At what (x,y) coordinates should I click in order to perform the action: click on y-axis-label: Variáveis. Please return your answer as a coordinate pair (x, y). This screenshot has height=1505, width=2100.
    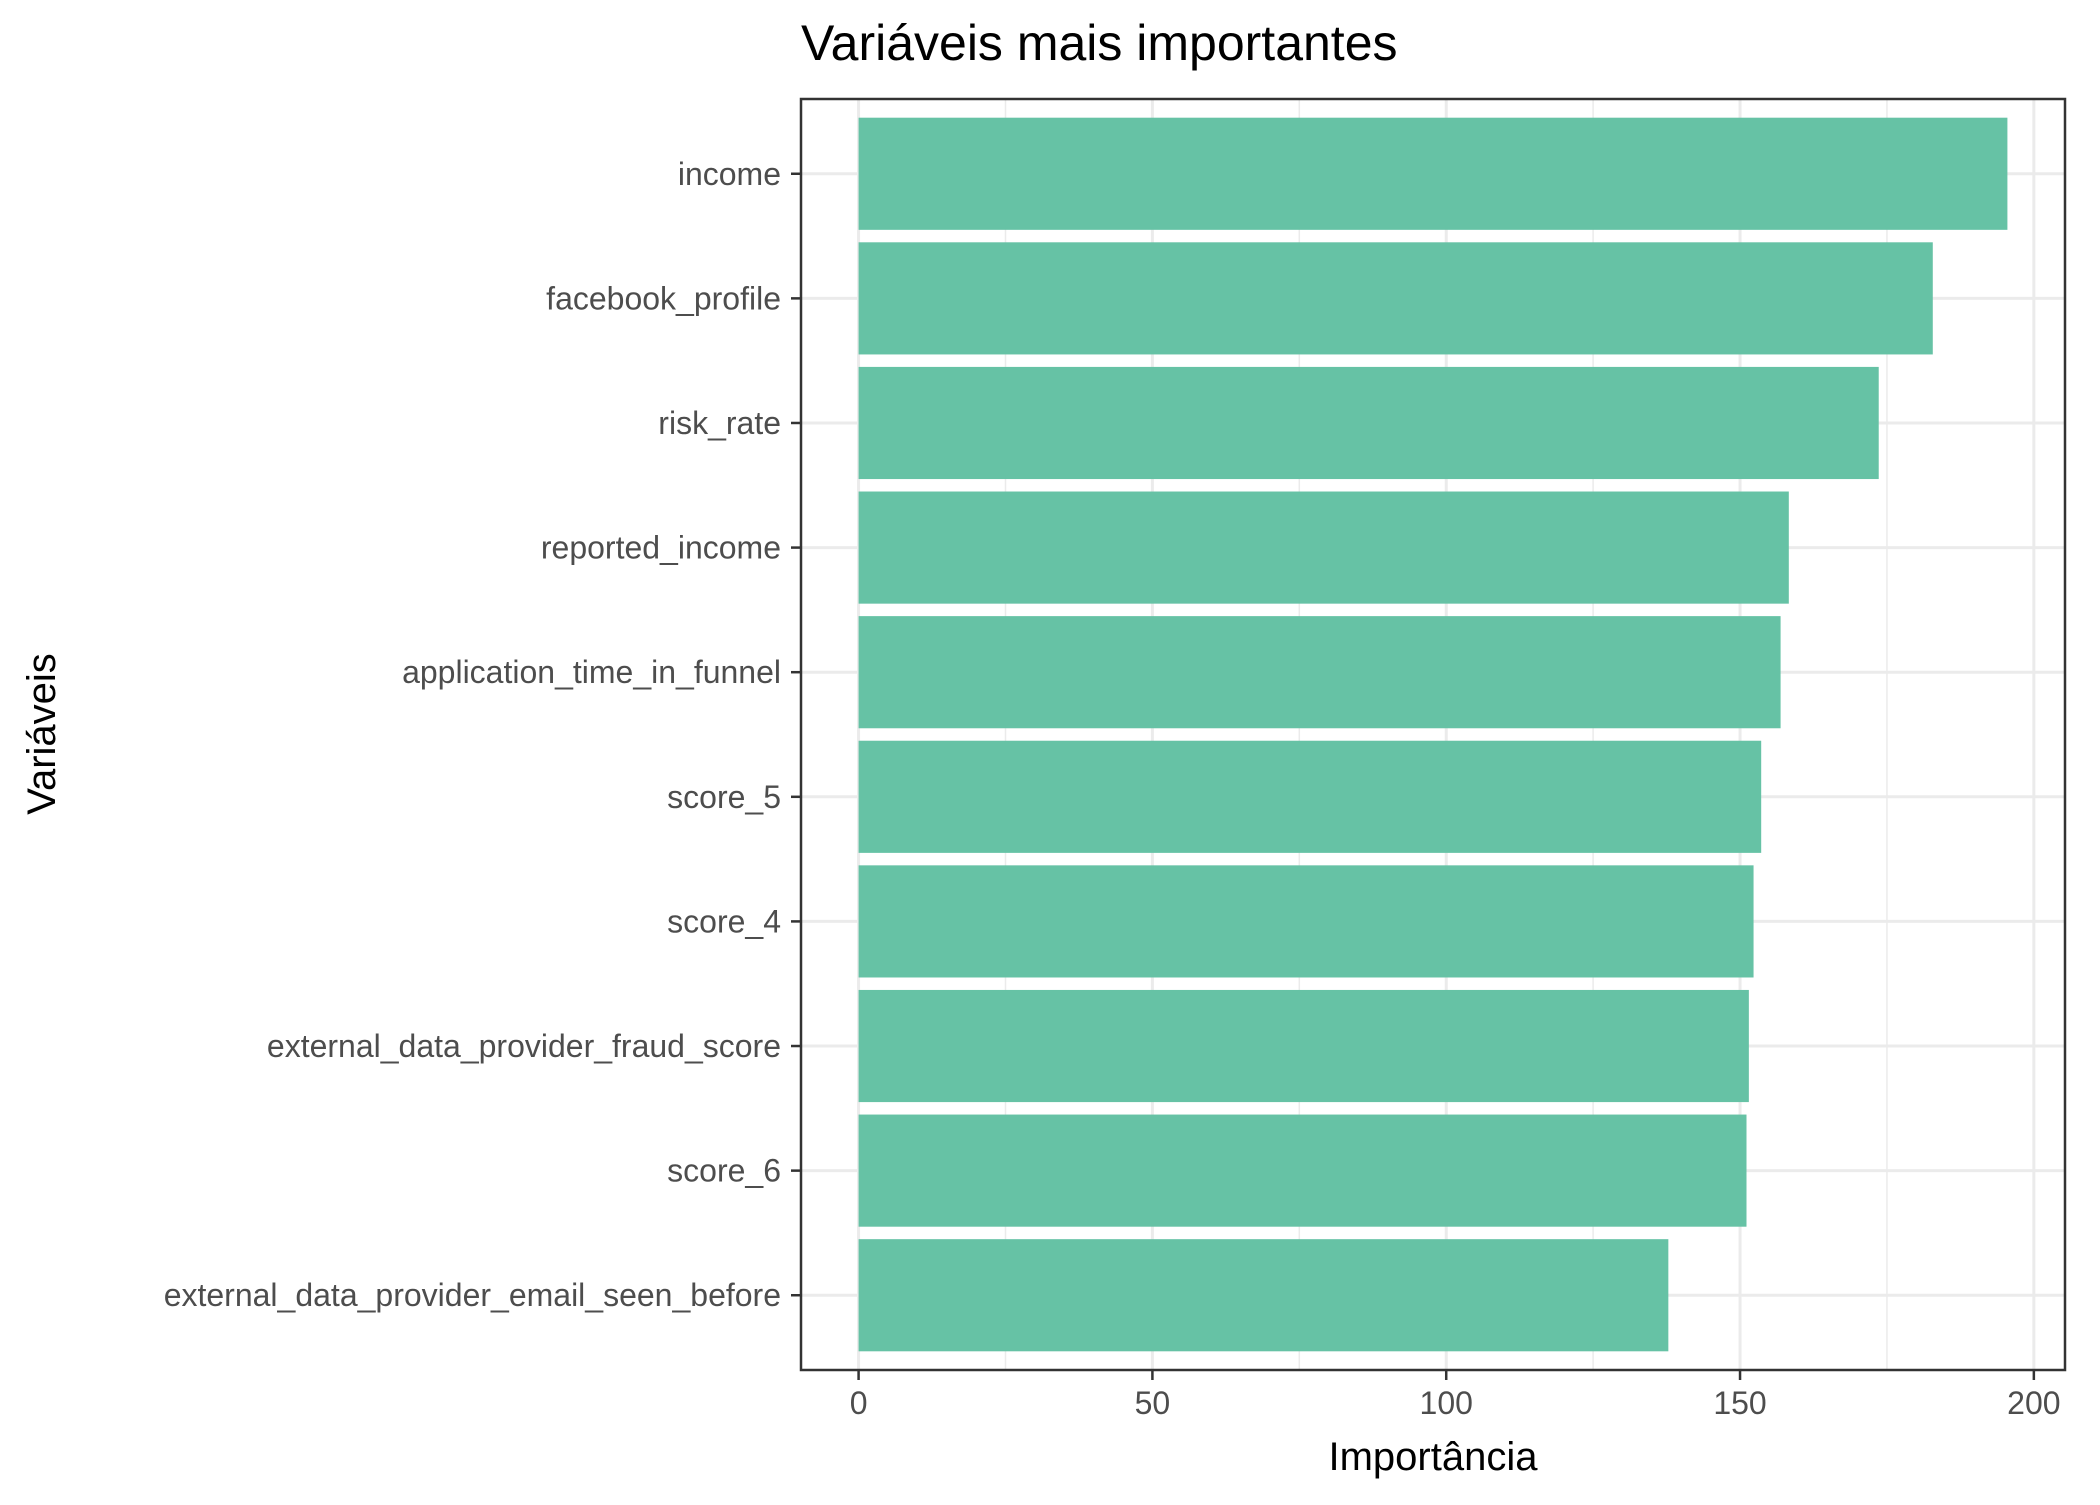
    Looking at the image, I should click on (42, 734).